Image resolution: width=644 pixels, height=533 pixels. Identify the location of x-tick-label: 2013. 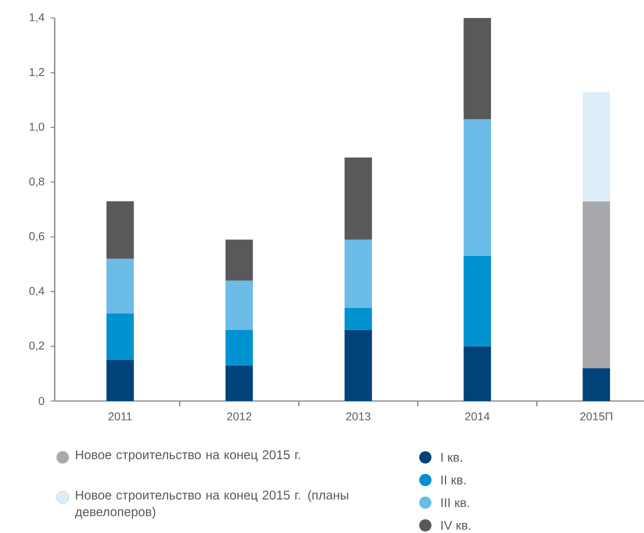
(358, 416).